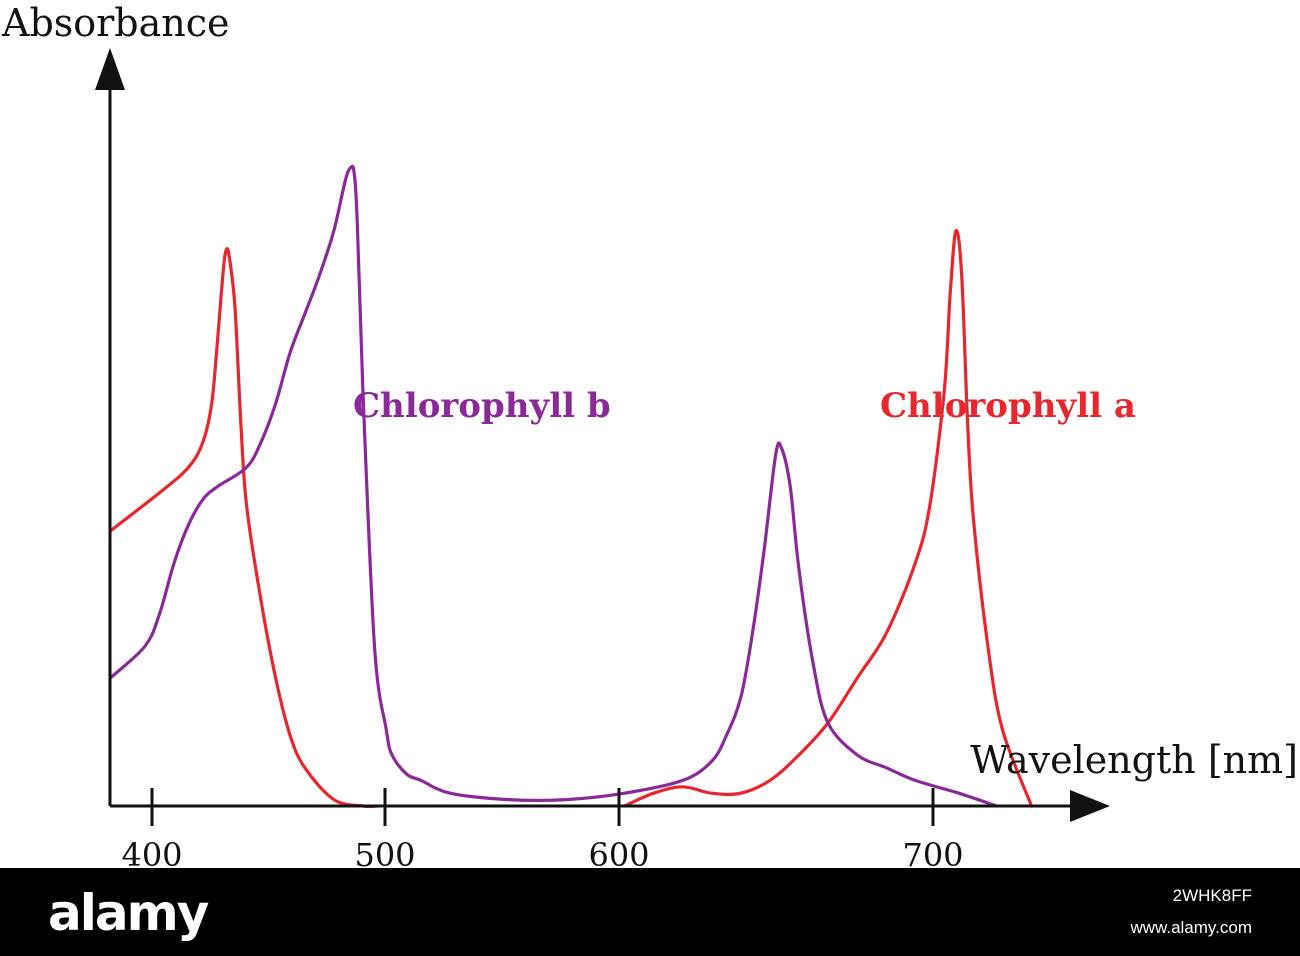 The width and height of the screenshot is (1300, 956). Describe the element at coordinates (1191, 927) in the screenshot. I see `watermark-url: www.alamy.com` at that location.